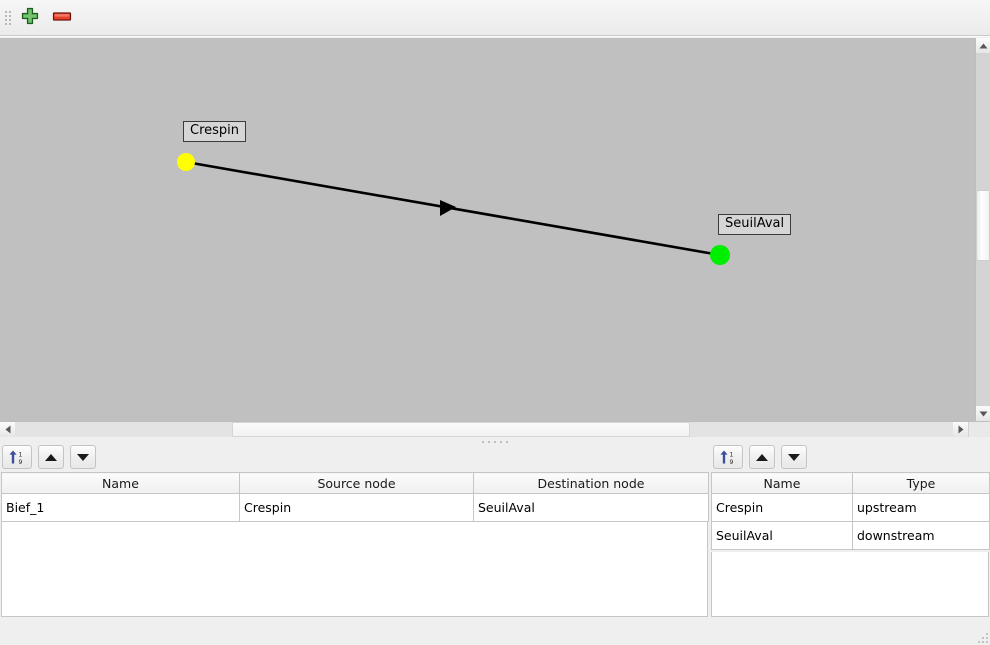  I want to click on splitter-grip-icon, so click(495, 441).